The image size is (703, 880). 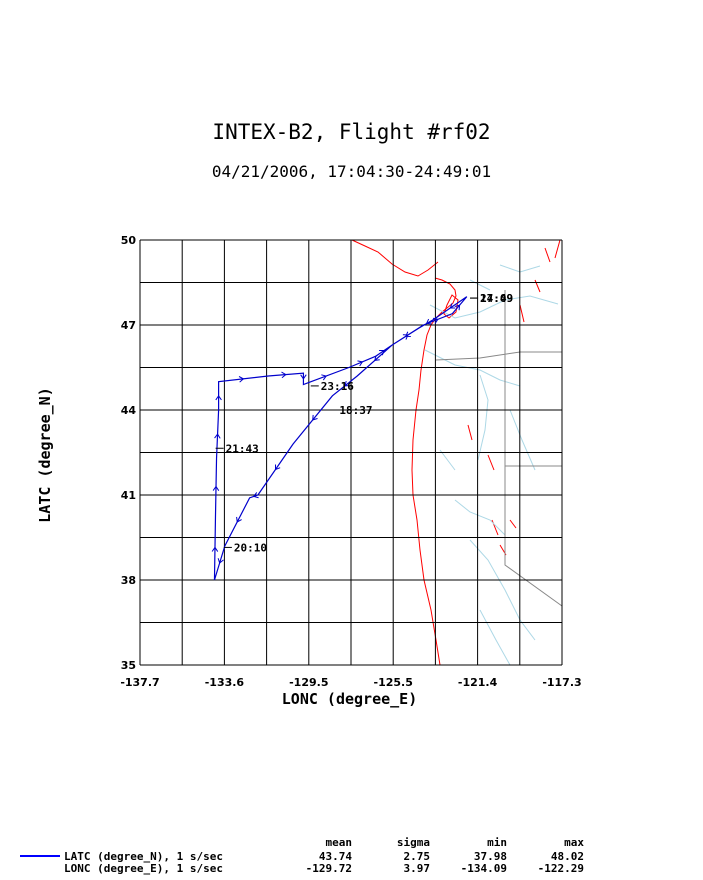 I want to click on legend-value: -134.09, so click(x=483, y=868).